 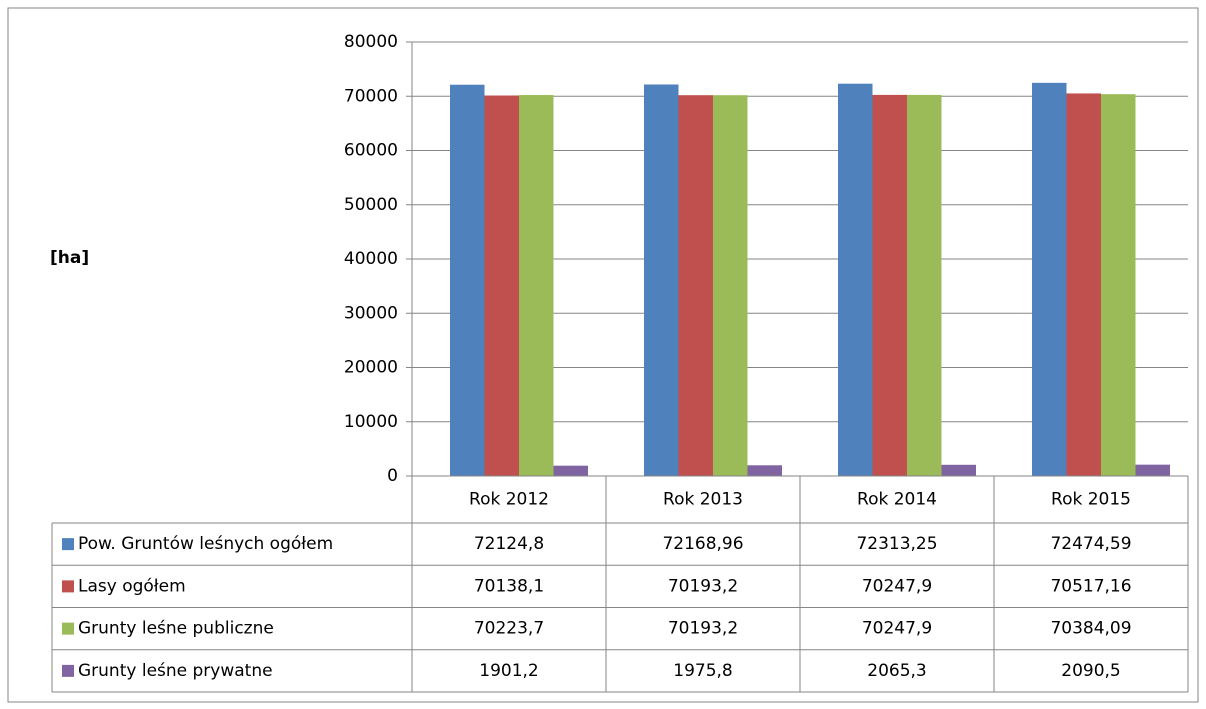 What do you see at coordinates (371, 313) in the screenshot?
I see `y-tick-label: 30000` at bounding box center [371, 313].